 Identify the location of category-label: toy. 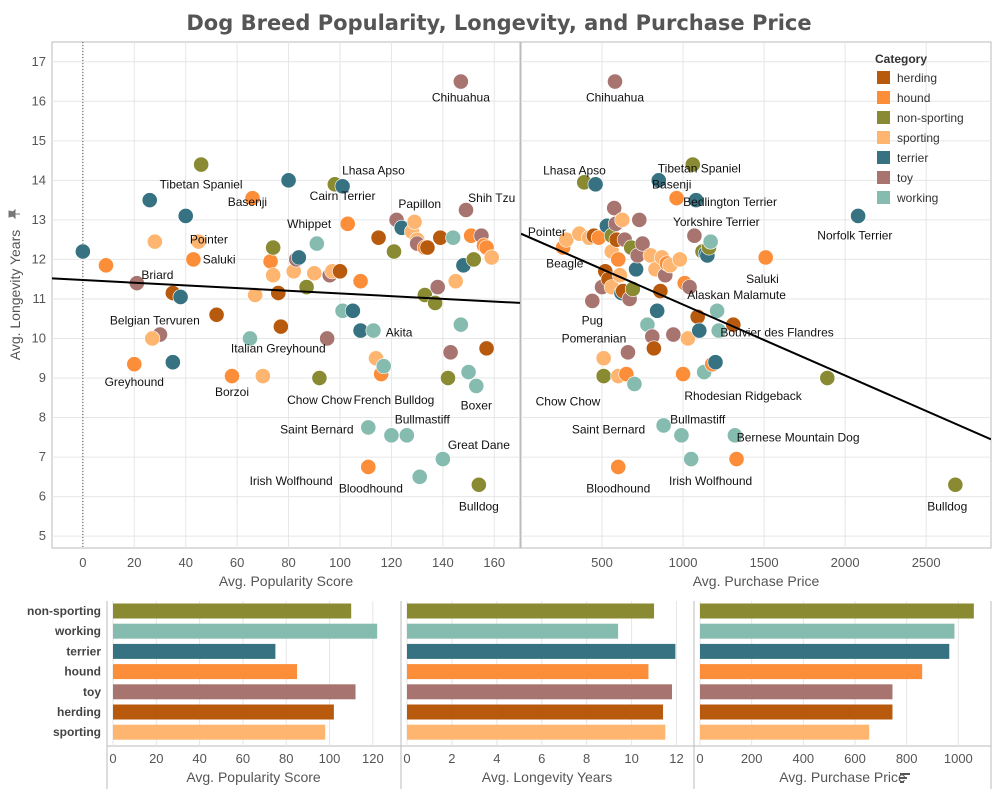
(92, 692).